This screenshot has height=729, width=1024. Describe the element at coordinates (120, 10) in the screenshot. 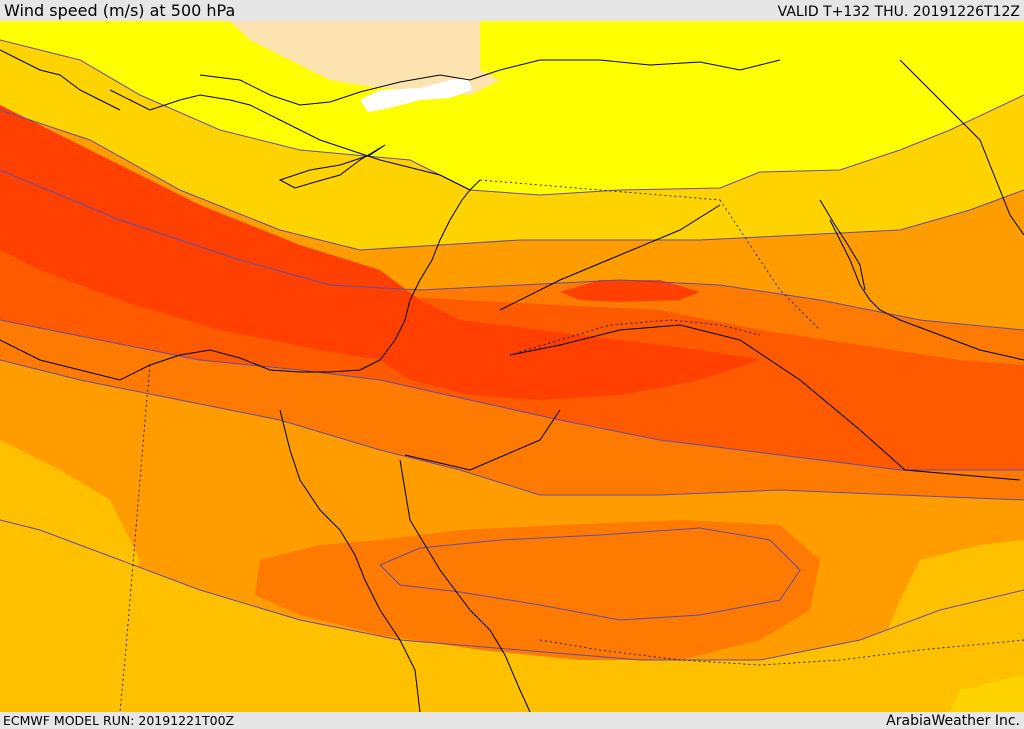

I see `map-title: Wind speed (m/s) at 500 hPa` at that location.